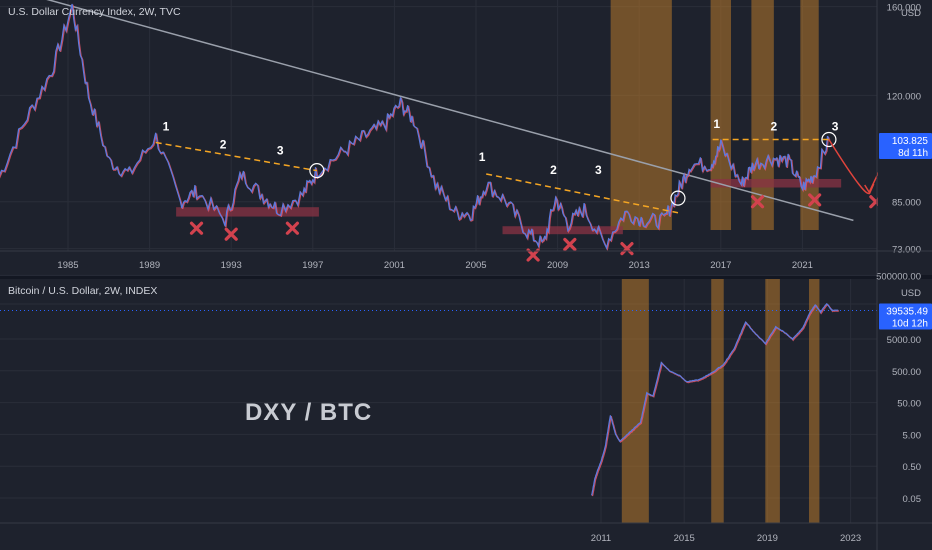 This screenshot has height=550, width=932. I want to click on pane-separator, so click(466, 277).